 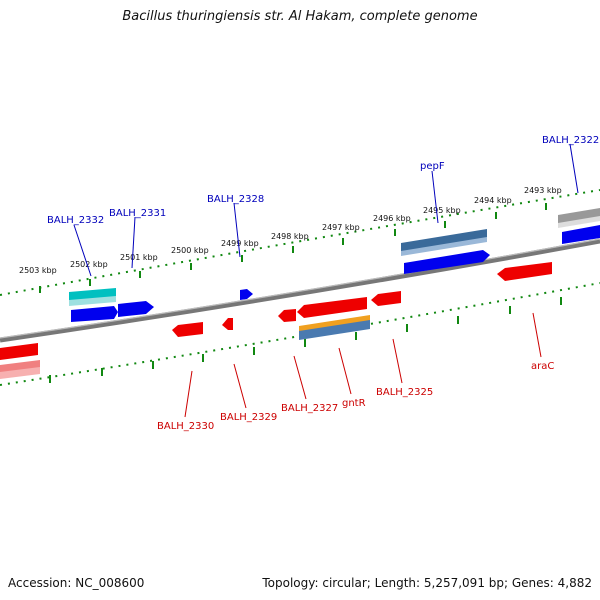 I want to click on leader-gntr, so click(x=345, y=371).